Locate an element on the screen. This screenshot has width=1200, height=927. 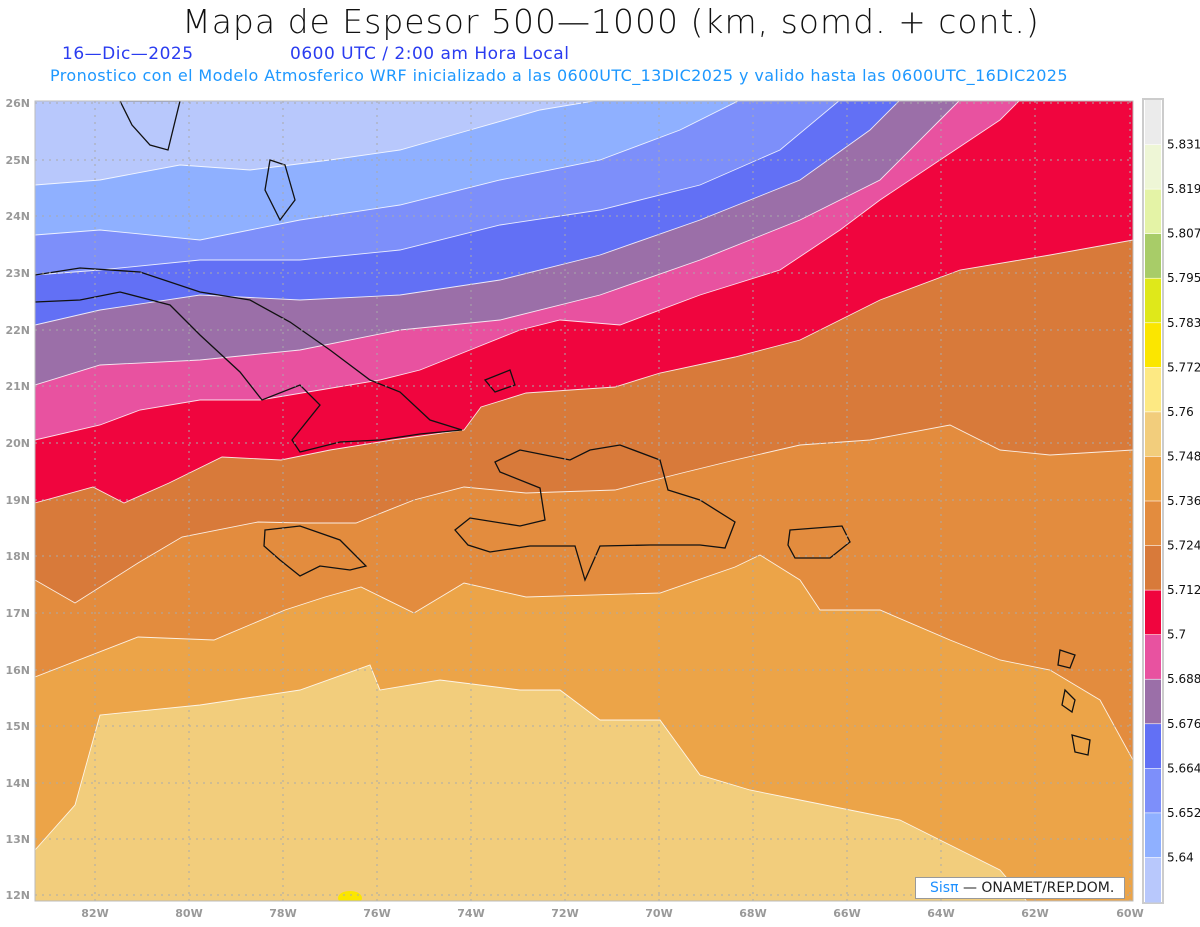
colorbar-label: 5.724 is located at coordinates (1183, 546).